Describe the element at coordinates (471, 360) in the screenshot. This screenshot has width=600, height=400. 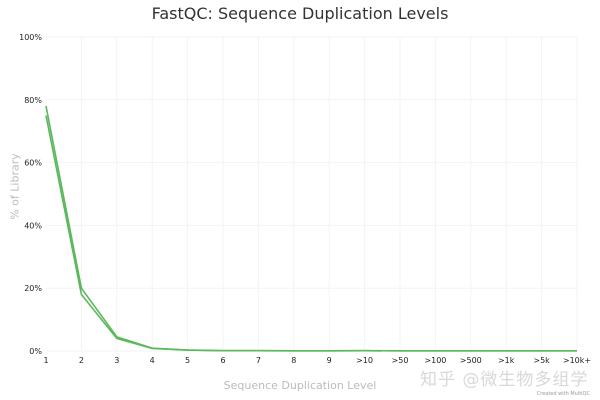
I see `x-tick-label: >500` at that location.